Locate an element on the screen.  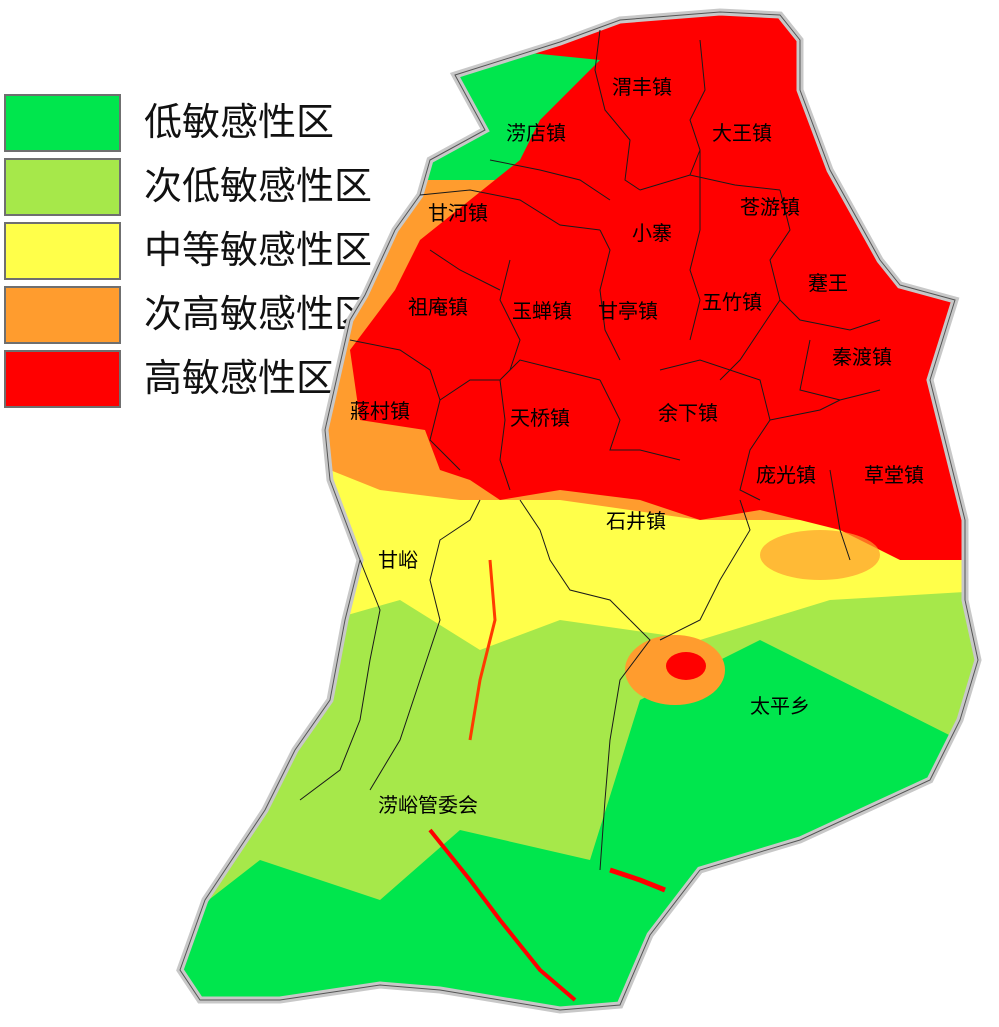
town-label-weifeng: 渭丰镇 is located at coordinates (642, 87).